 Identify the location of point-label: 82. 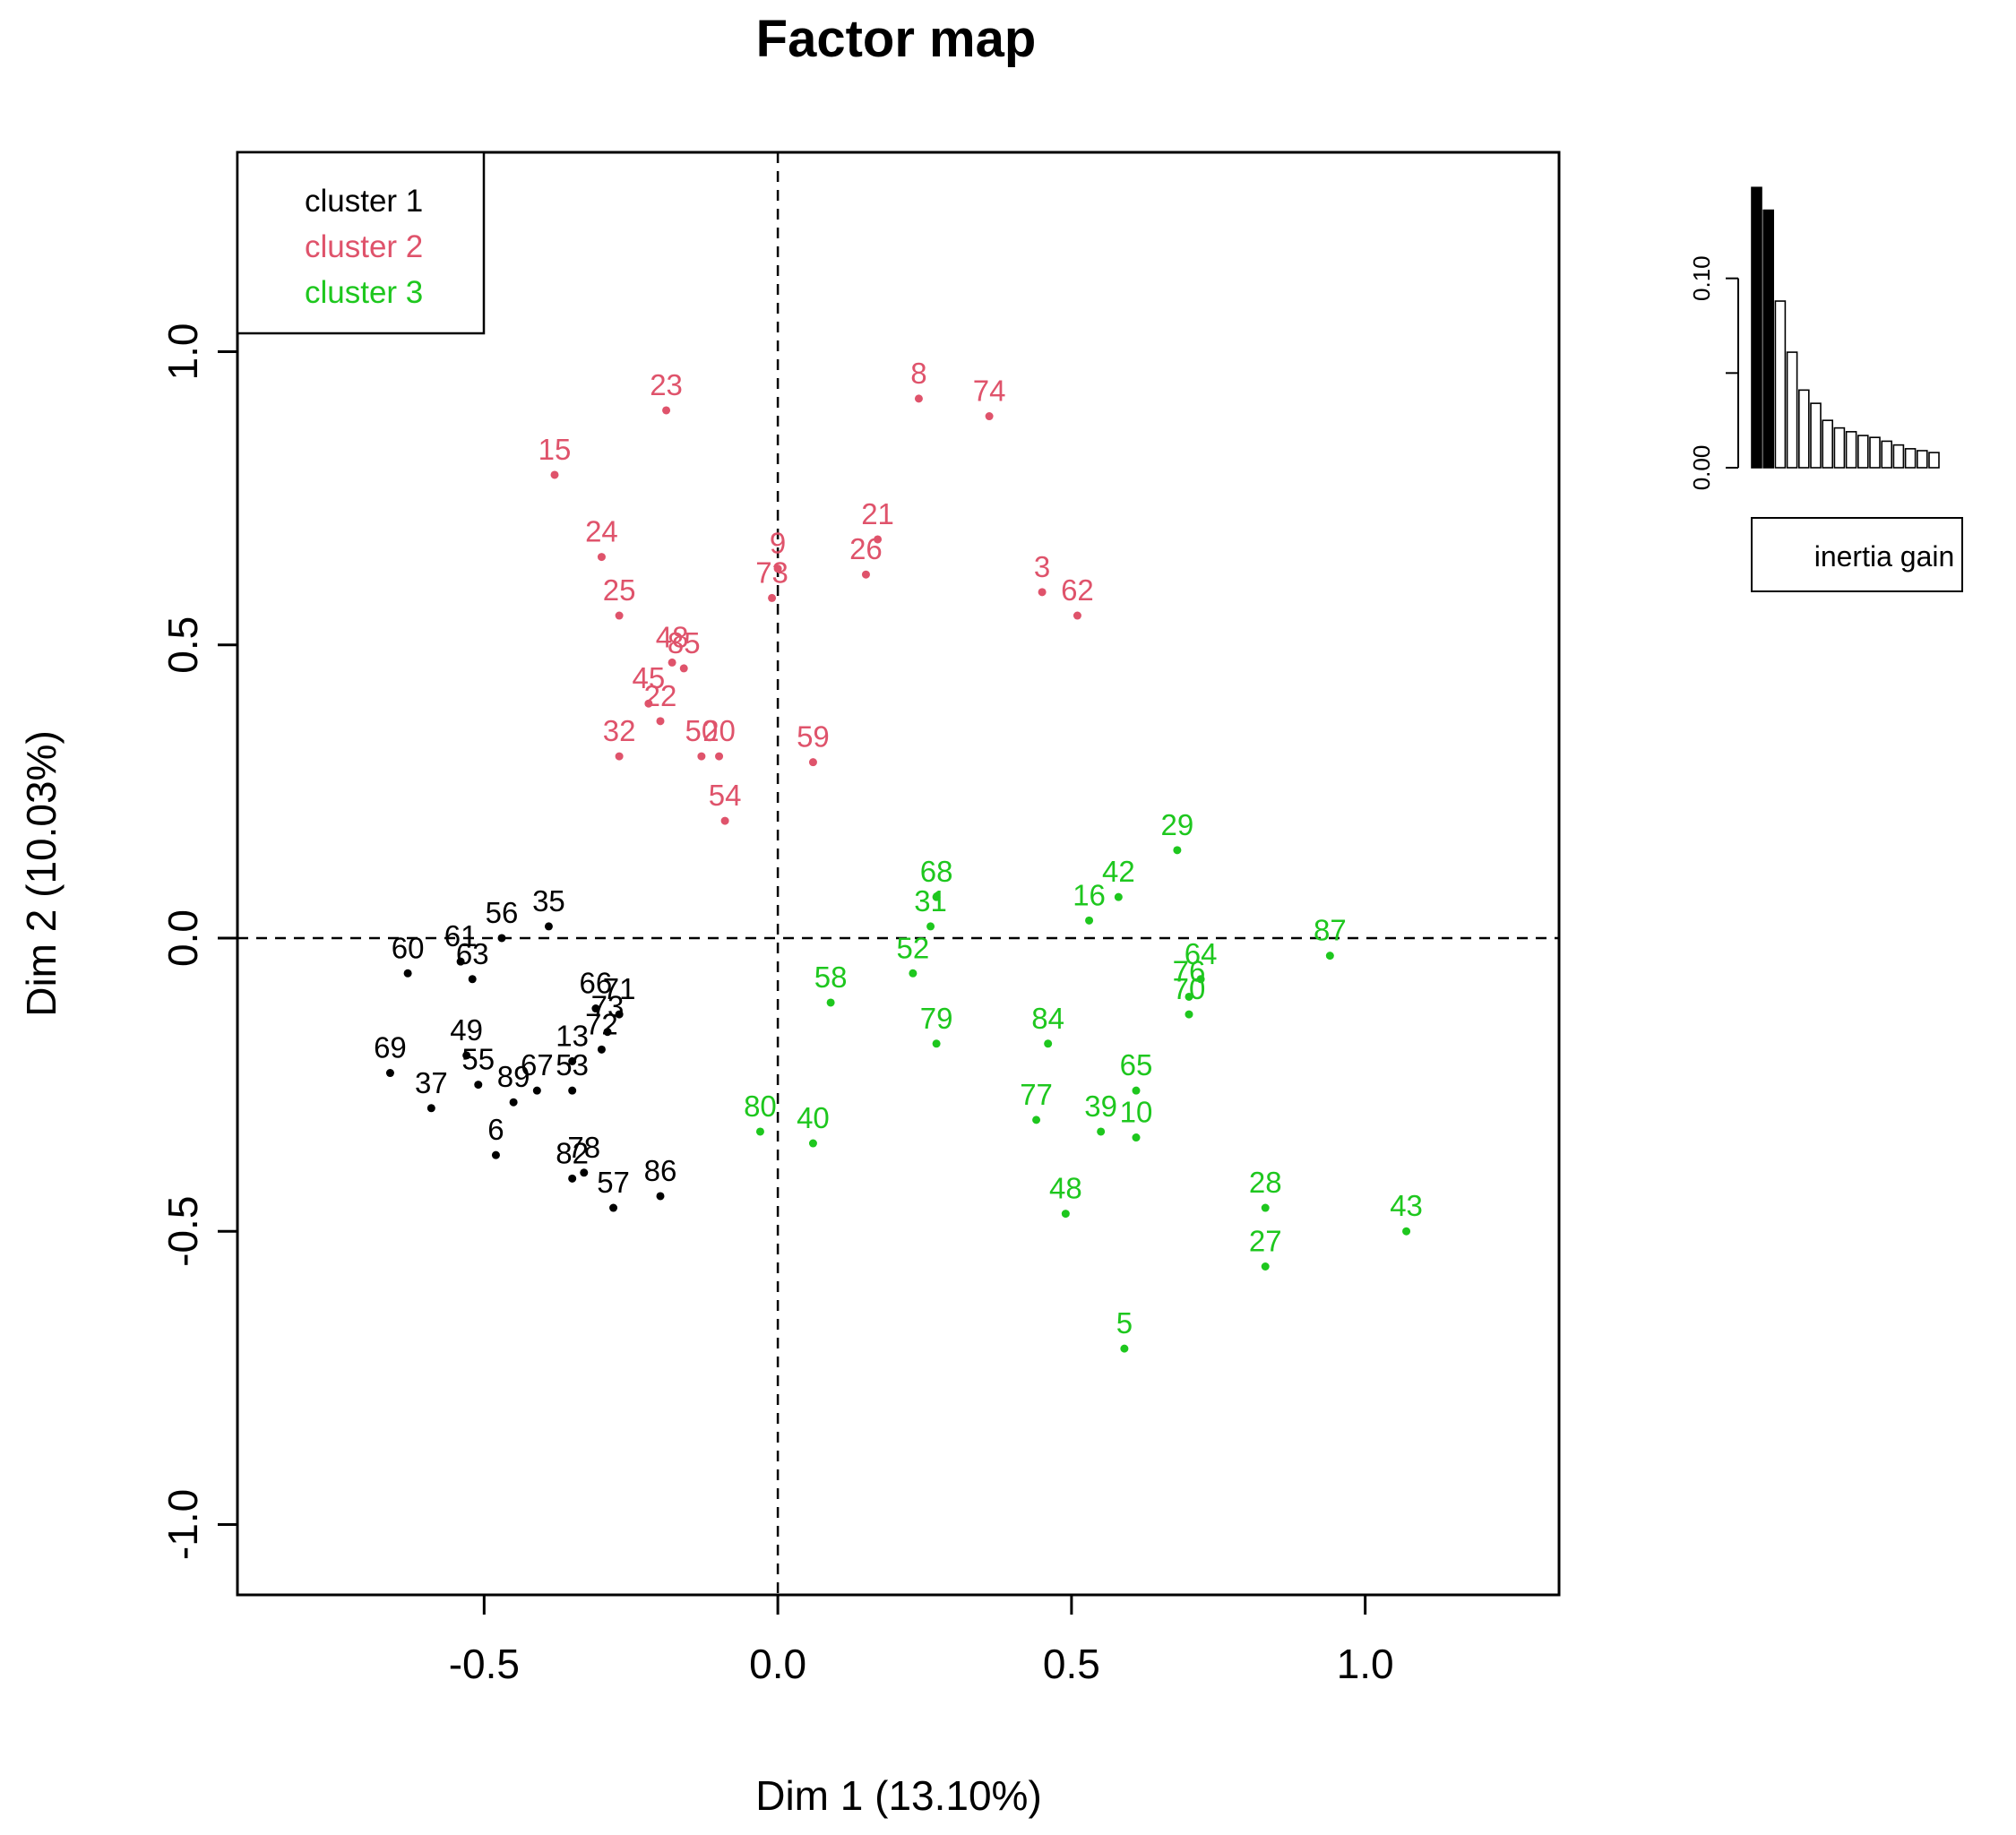
(572, 1152).